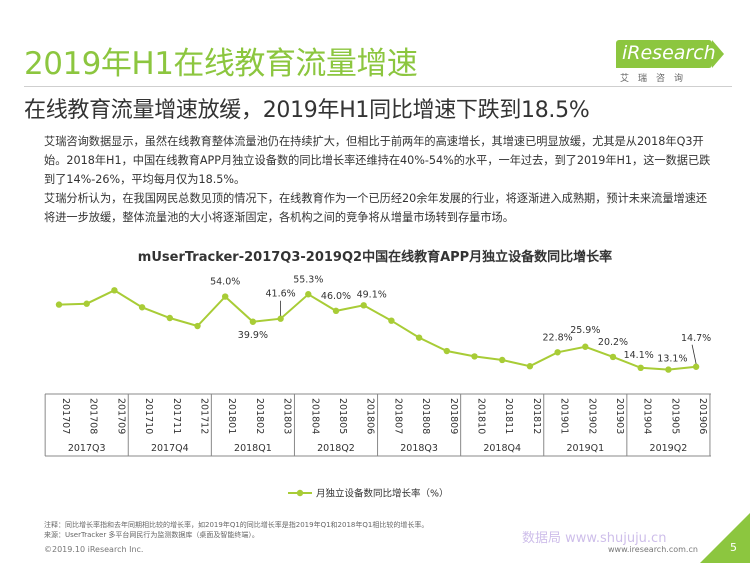  Describe the element at coordinates (336, 448) in the screenshot. I see `quarter-label: 2018Q2` at that location.